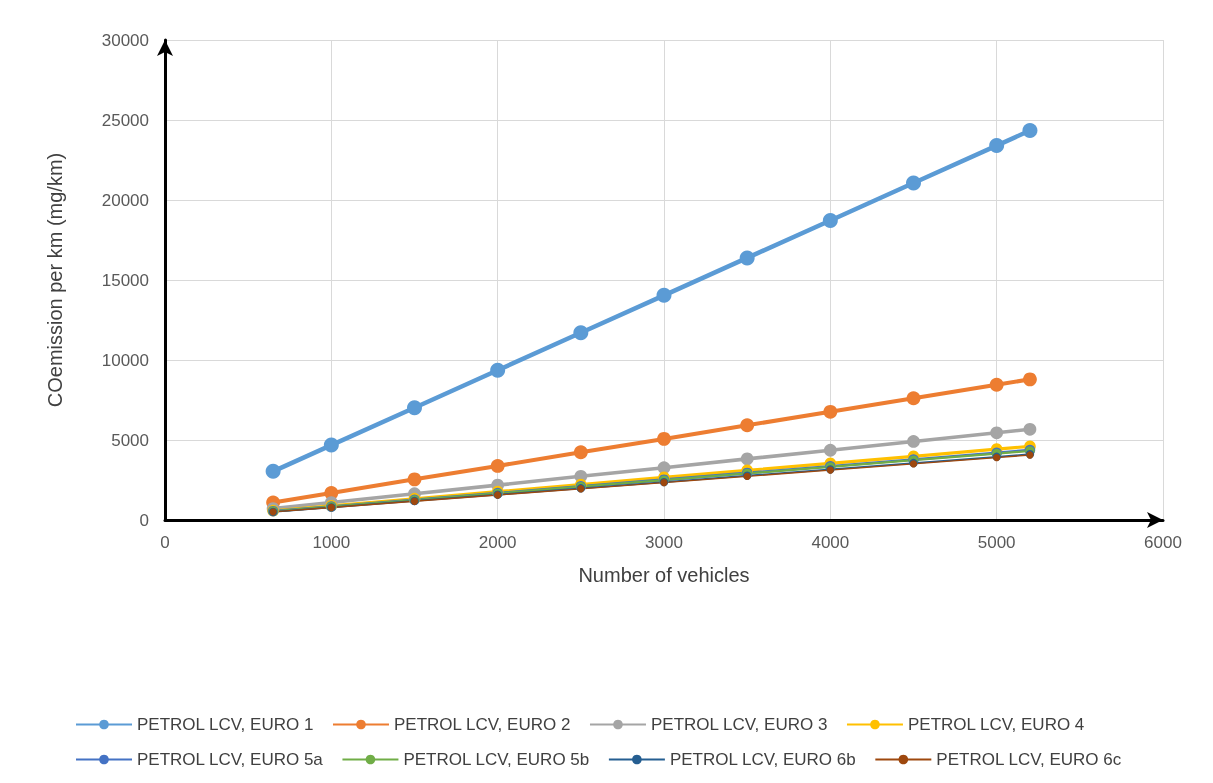 The image size is (1213, 783). What do you see at coordinates (664, 575) in the screenshot?
I see `x-axis-title: Number of vehicles` at bounding box center [664, 575].